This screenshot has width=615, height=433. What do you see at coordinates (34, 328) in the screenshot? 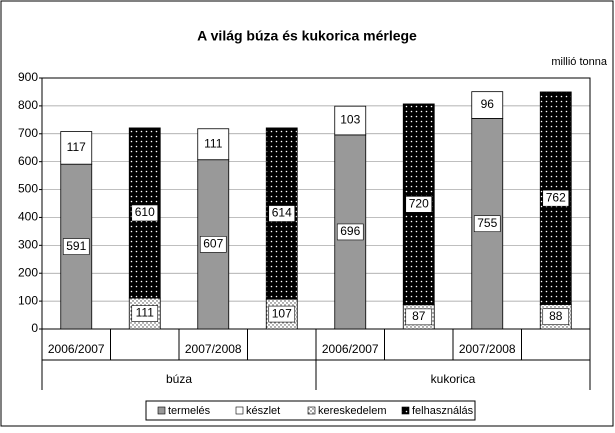
I see `y-tick-label: 0` at bounding box center [34, 328].